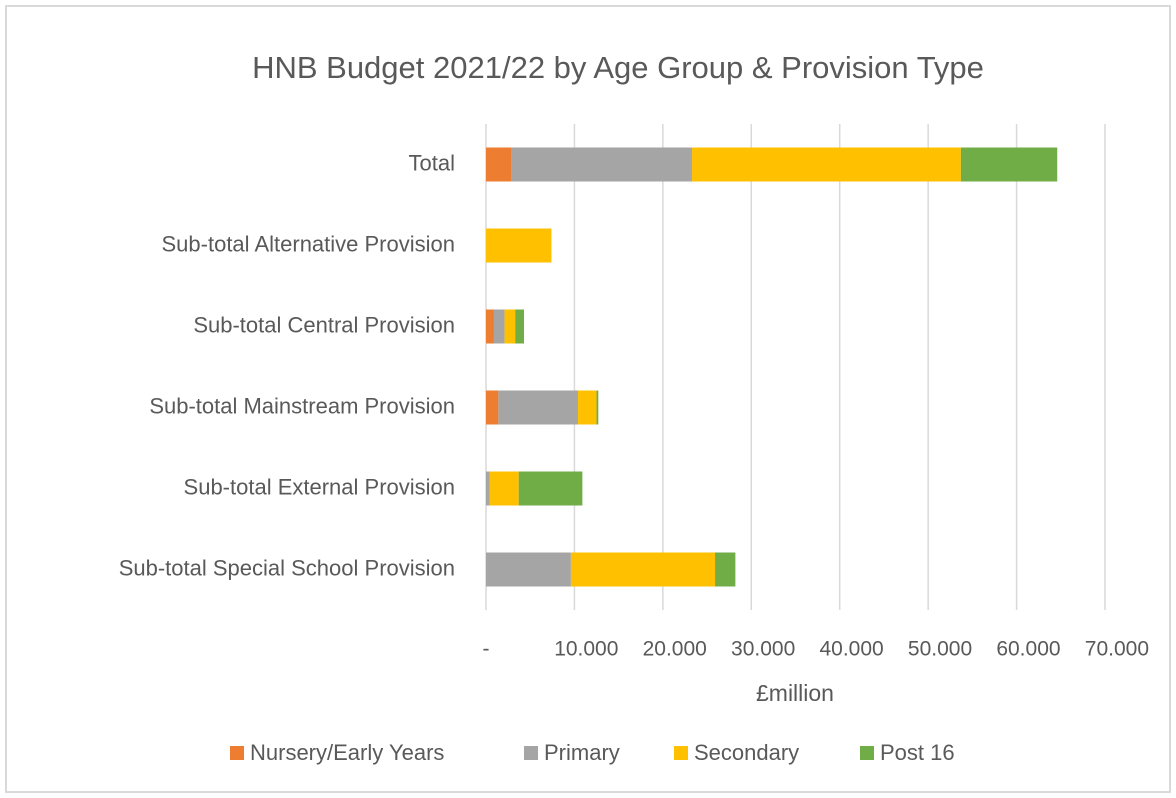 The height and width of the screenshot is (798, 1176). I want to click on y-tick-label: Total, so click(432, 162).